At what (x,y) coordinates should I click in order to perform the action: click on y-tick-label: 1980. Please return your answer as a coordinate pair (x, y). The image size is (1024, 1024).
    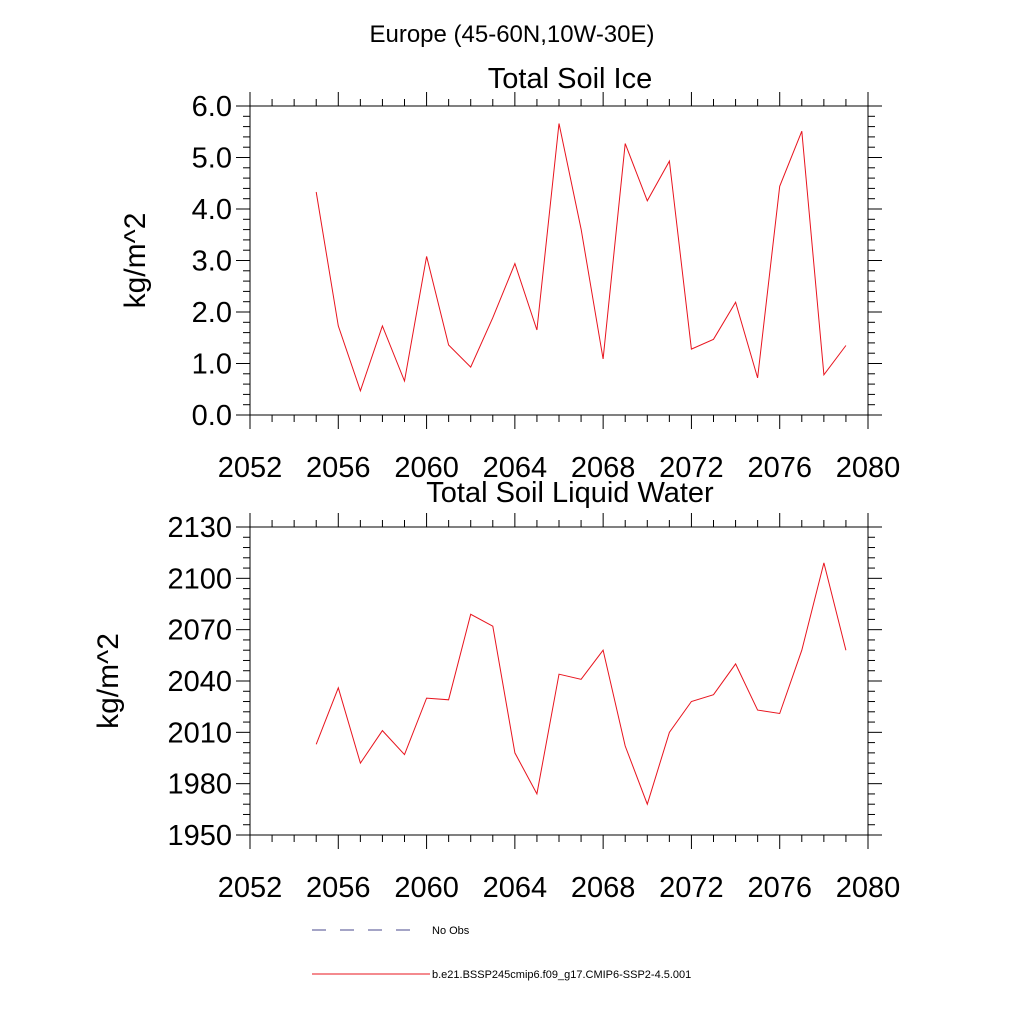
    Looking at the image, I should click on (199, 785).